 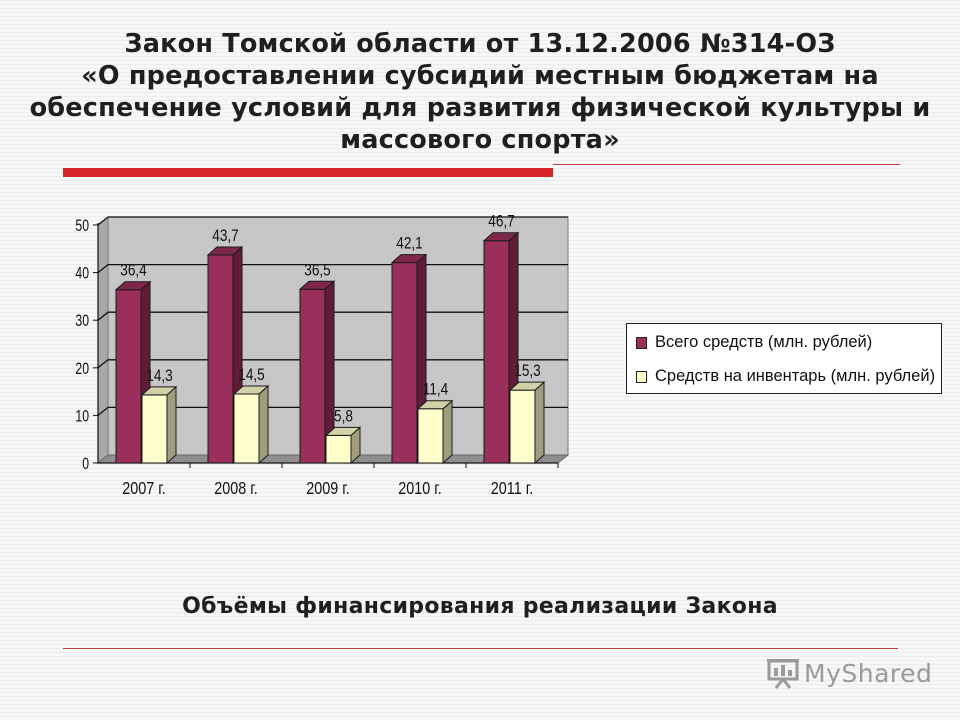 I want to click on y-tick-label: 0, so click(x=85, y=464).